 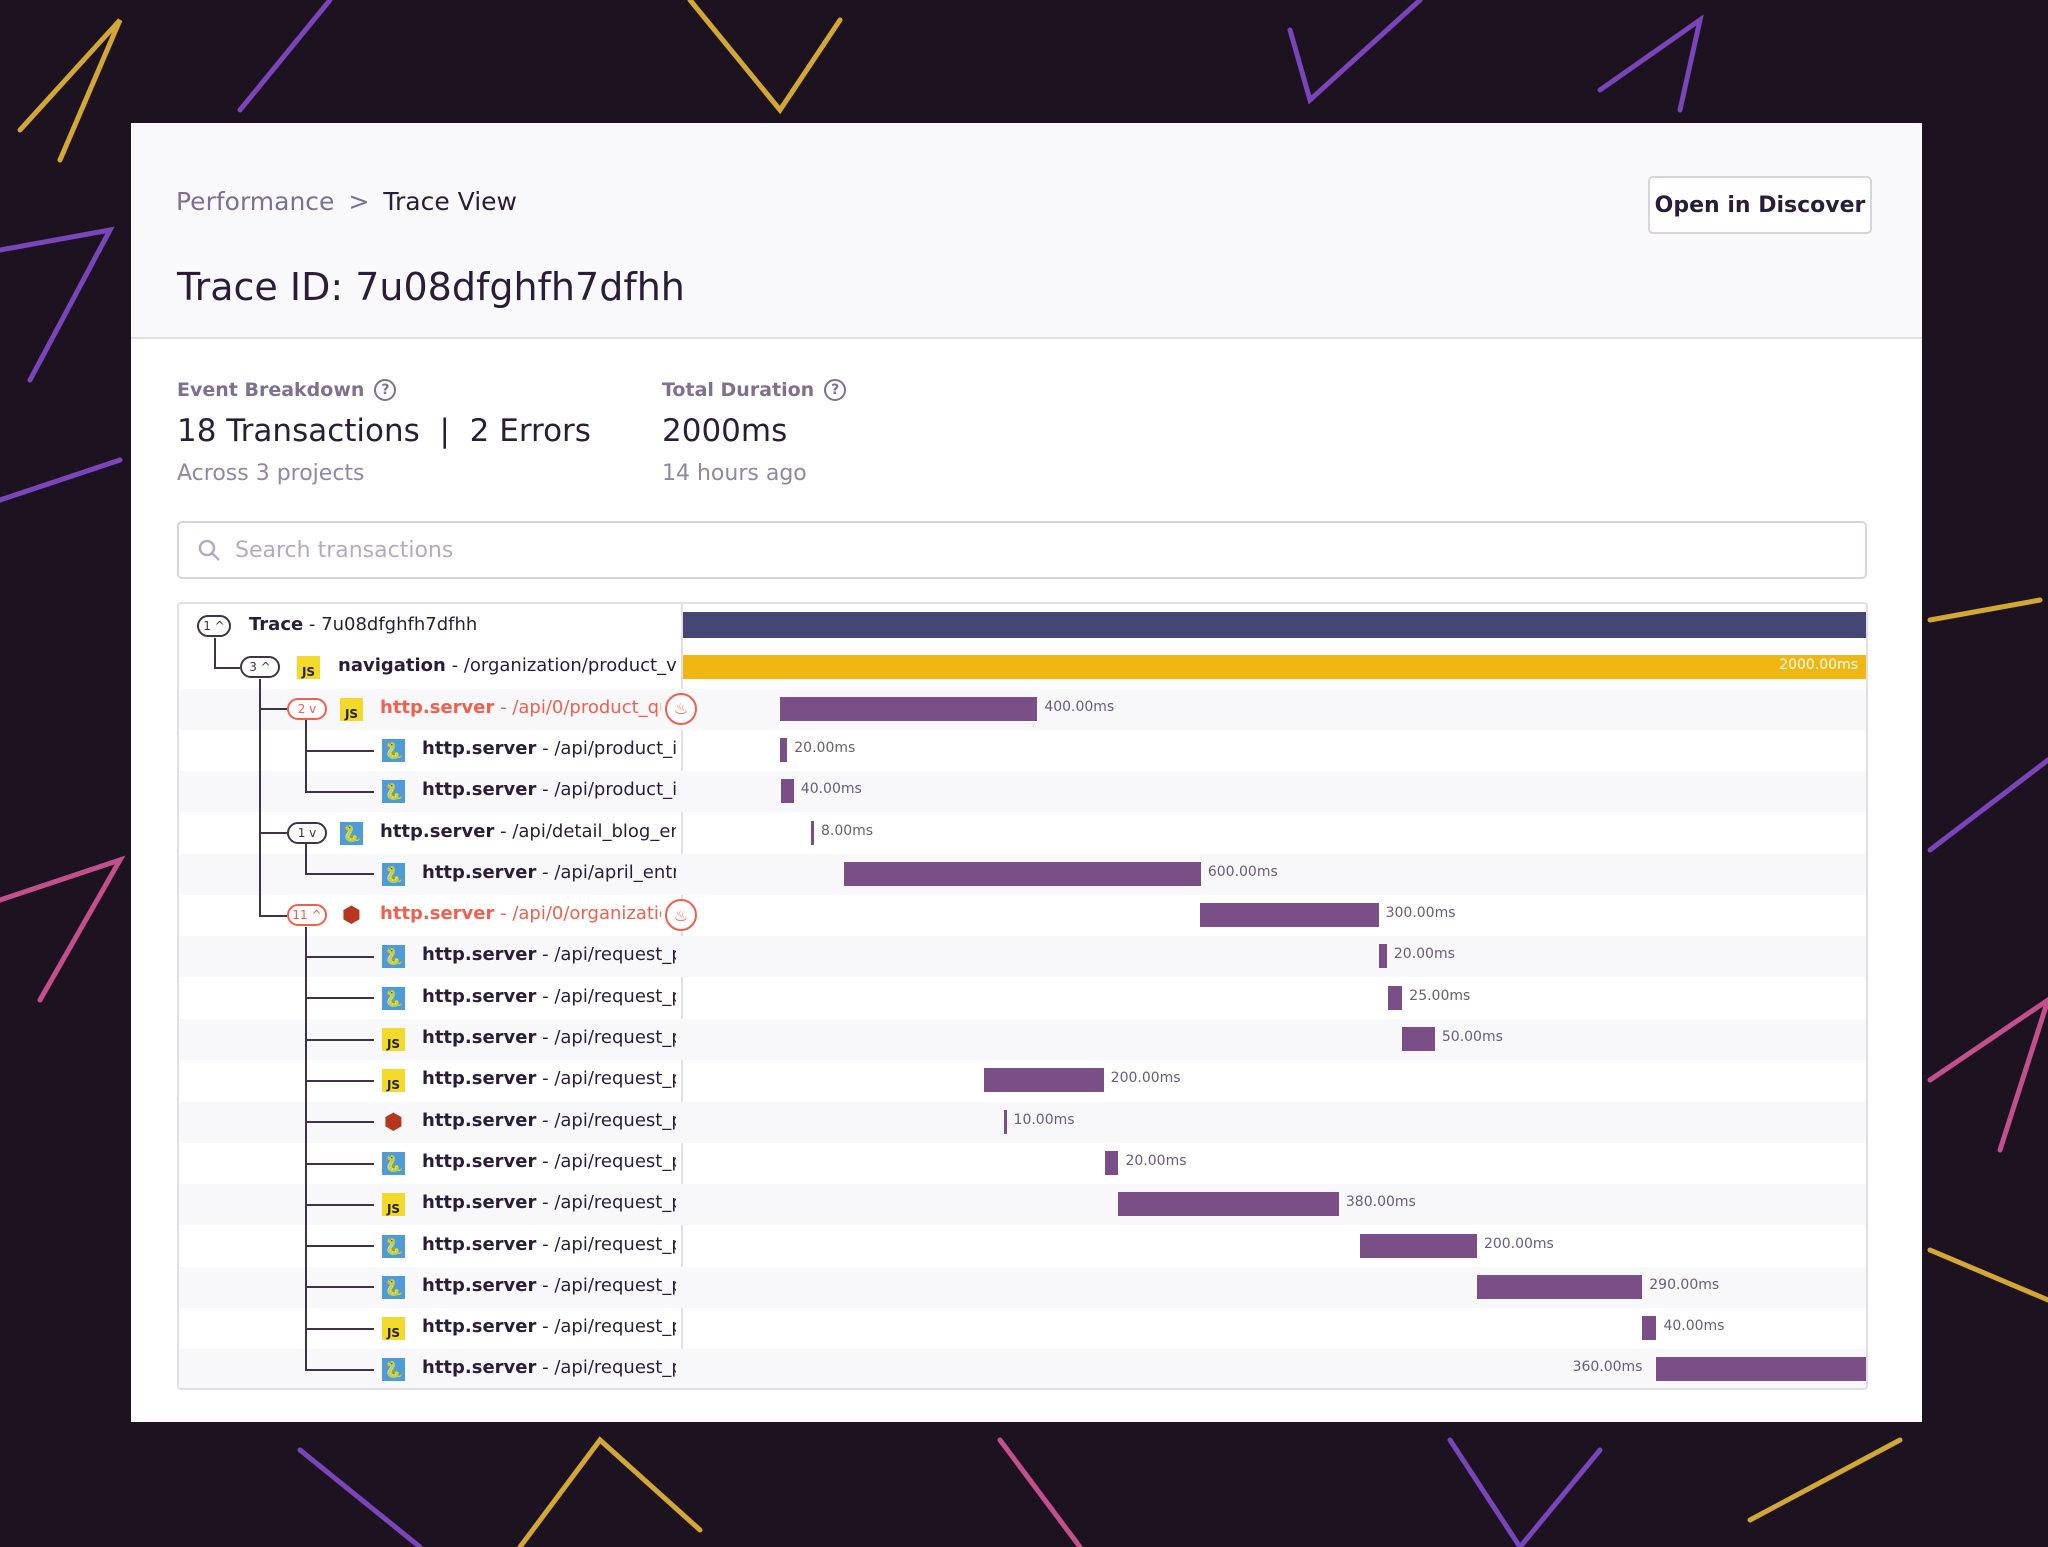 I want to click on trace-row: JS http.server - /api/request_plan 40.00ms, so click(x=1022, y=1328).